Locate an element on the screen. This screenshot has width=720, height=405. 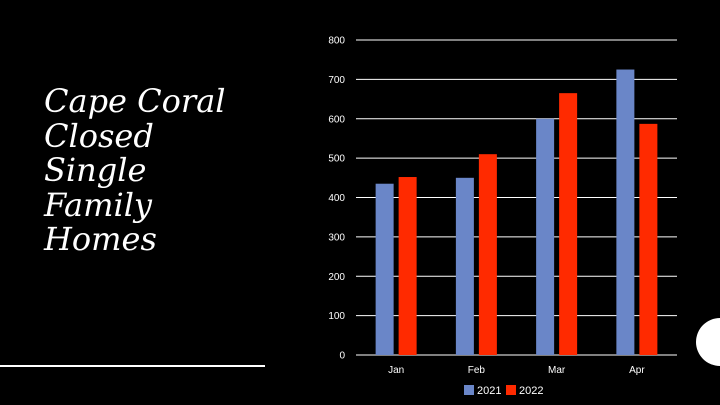
legend-label: 2022 is located at coordinates (531, 391).